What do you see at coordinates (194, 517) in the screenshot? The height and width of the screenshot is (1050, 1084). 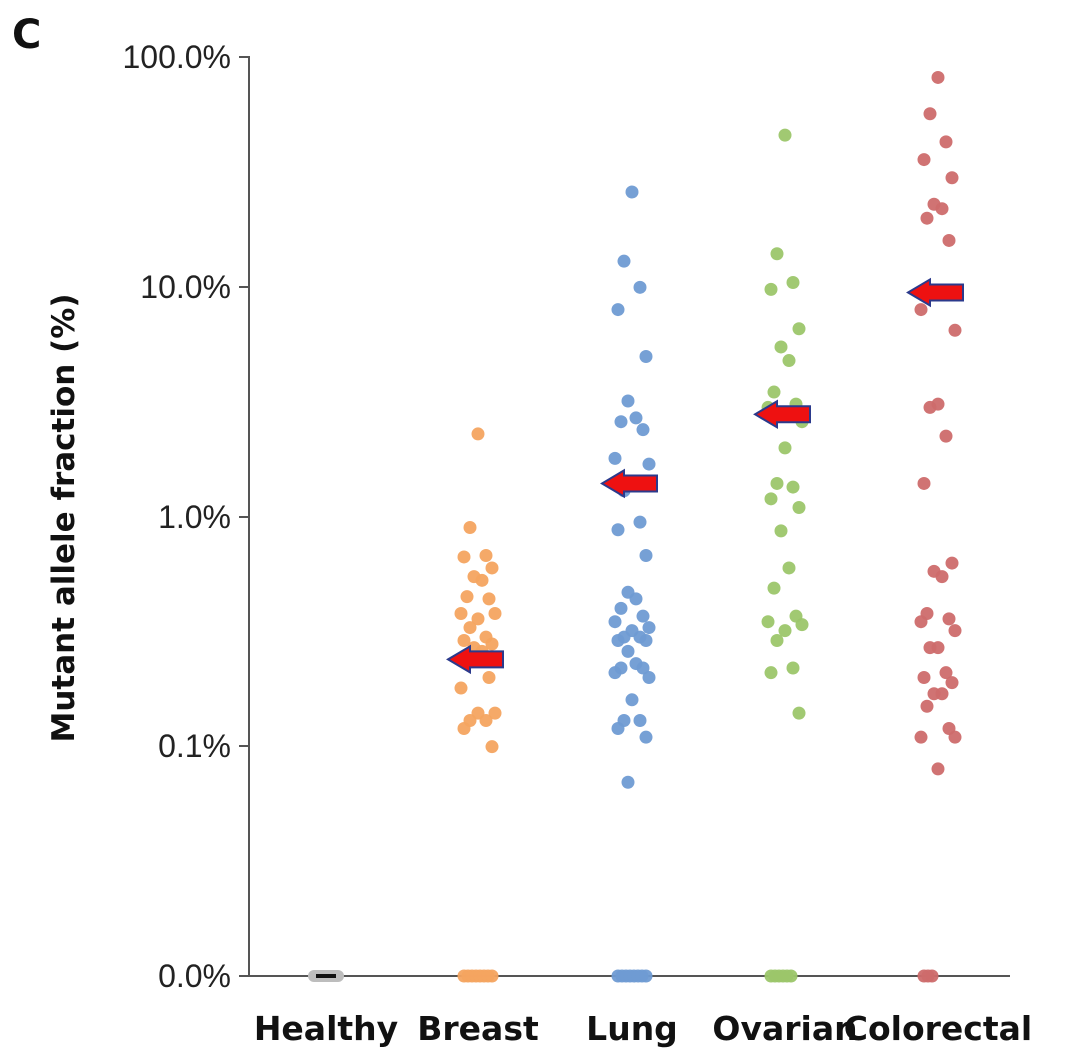 I see `y-tick-label: 1.0%` at bounding box center [194, 517].